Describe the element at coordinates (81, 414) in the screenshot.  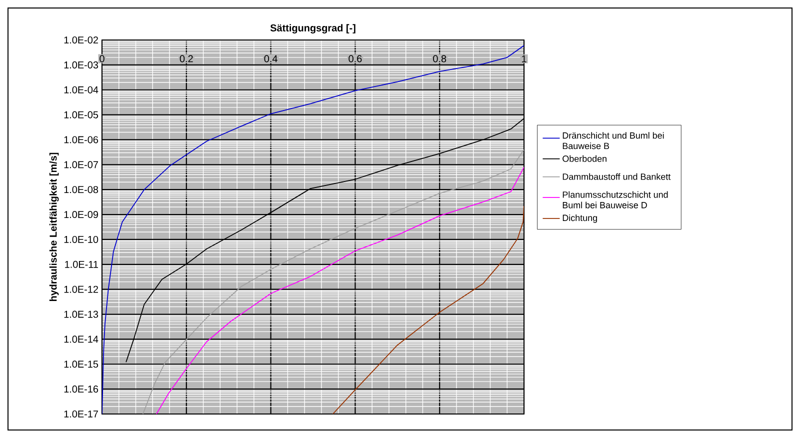
I see `y-tick-label: 1.0E-17` at that location.